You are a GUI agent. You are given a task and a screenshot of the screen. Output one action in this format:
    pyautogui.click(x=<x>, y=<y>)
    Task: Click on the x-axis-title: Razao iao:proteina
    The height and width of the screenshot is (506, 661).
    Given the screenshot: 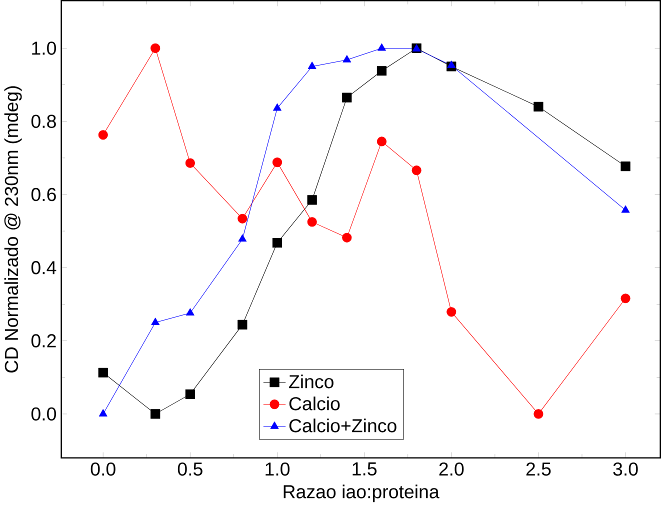 What is the action you would take?
    pyautogui.click(x=362, y=493)
    